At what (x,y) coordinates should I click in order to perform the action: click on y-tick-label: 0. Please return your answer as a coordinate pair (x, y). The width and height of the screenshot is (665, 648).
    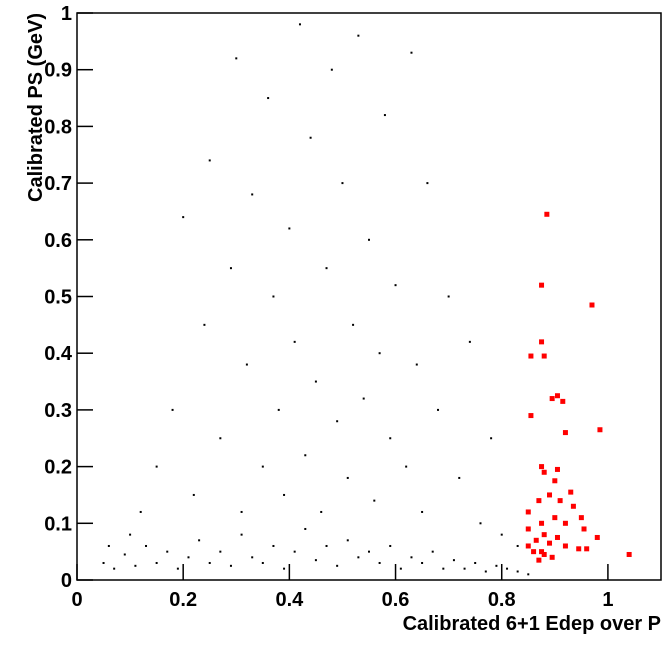
    Looking at the image, I should click on (66, 581).